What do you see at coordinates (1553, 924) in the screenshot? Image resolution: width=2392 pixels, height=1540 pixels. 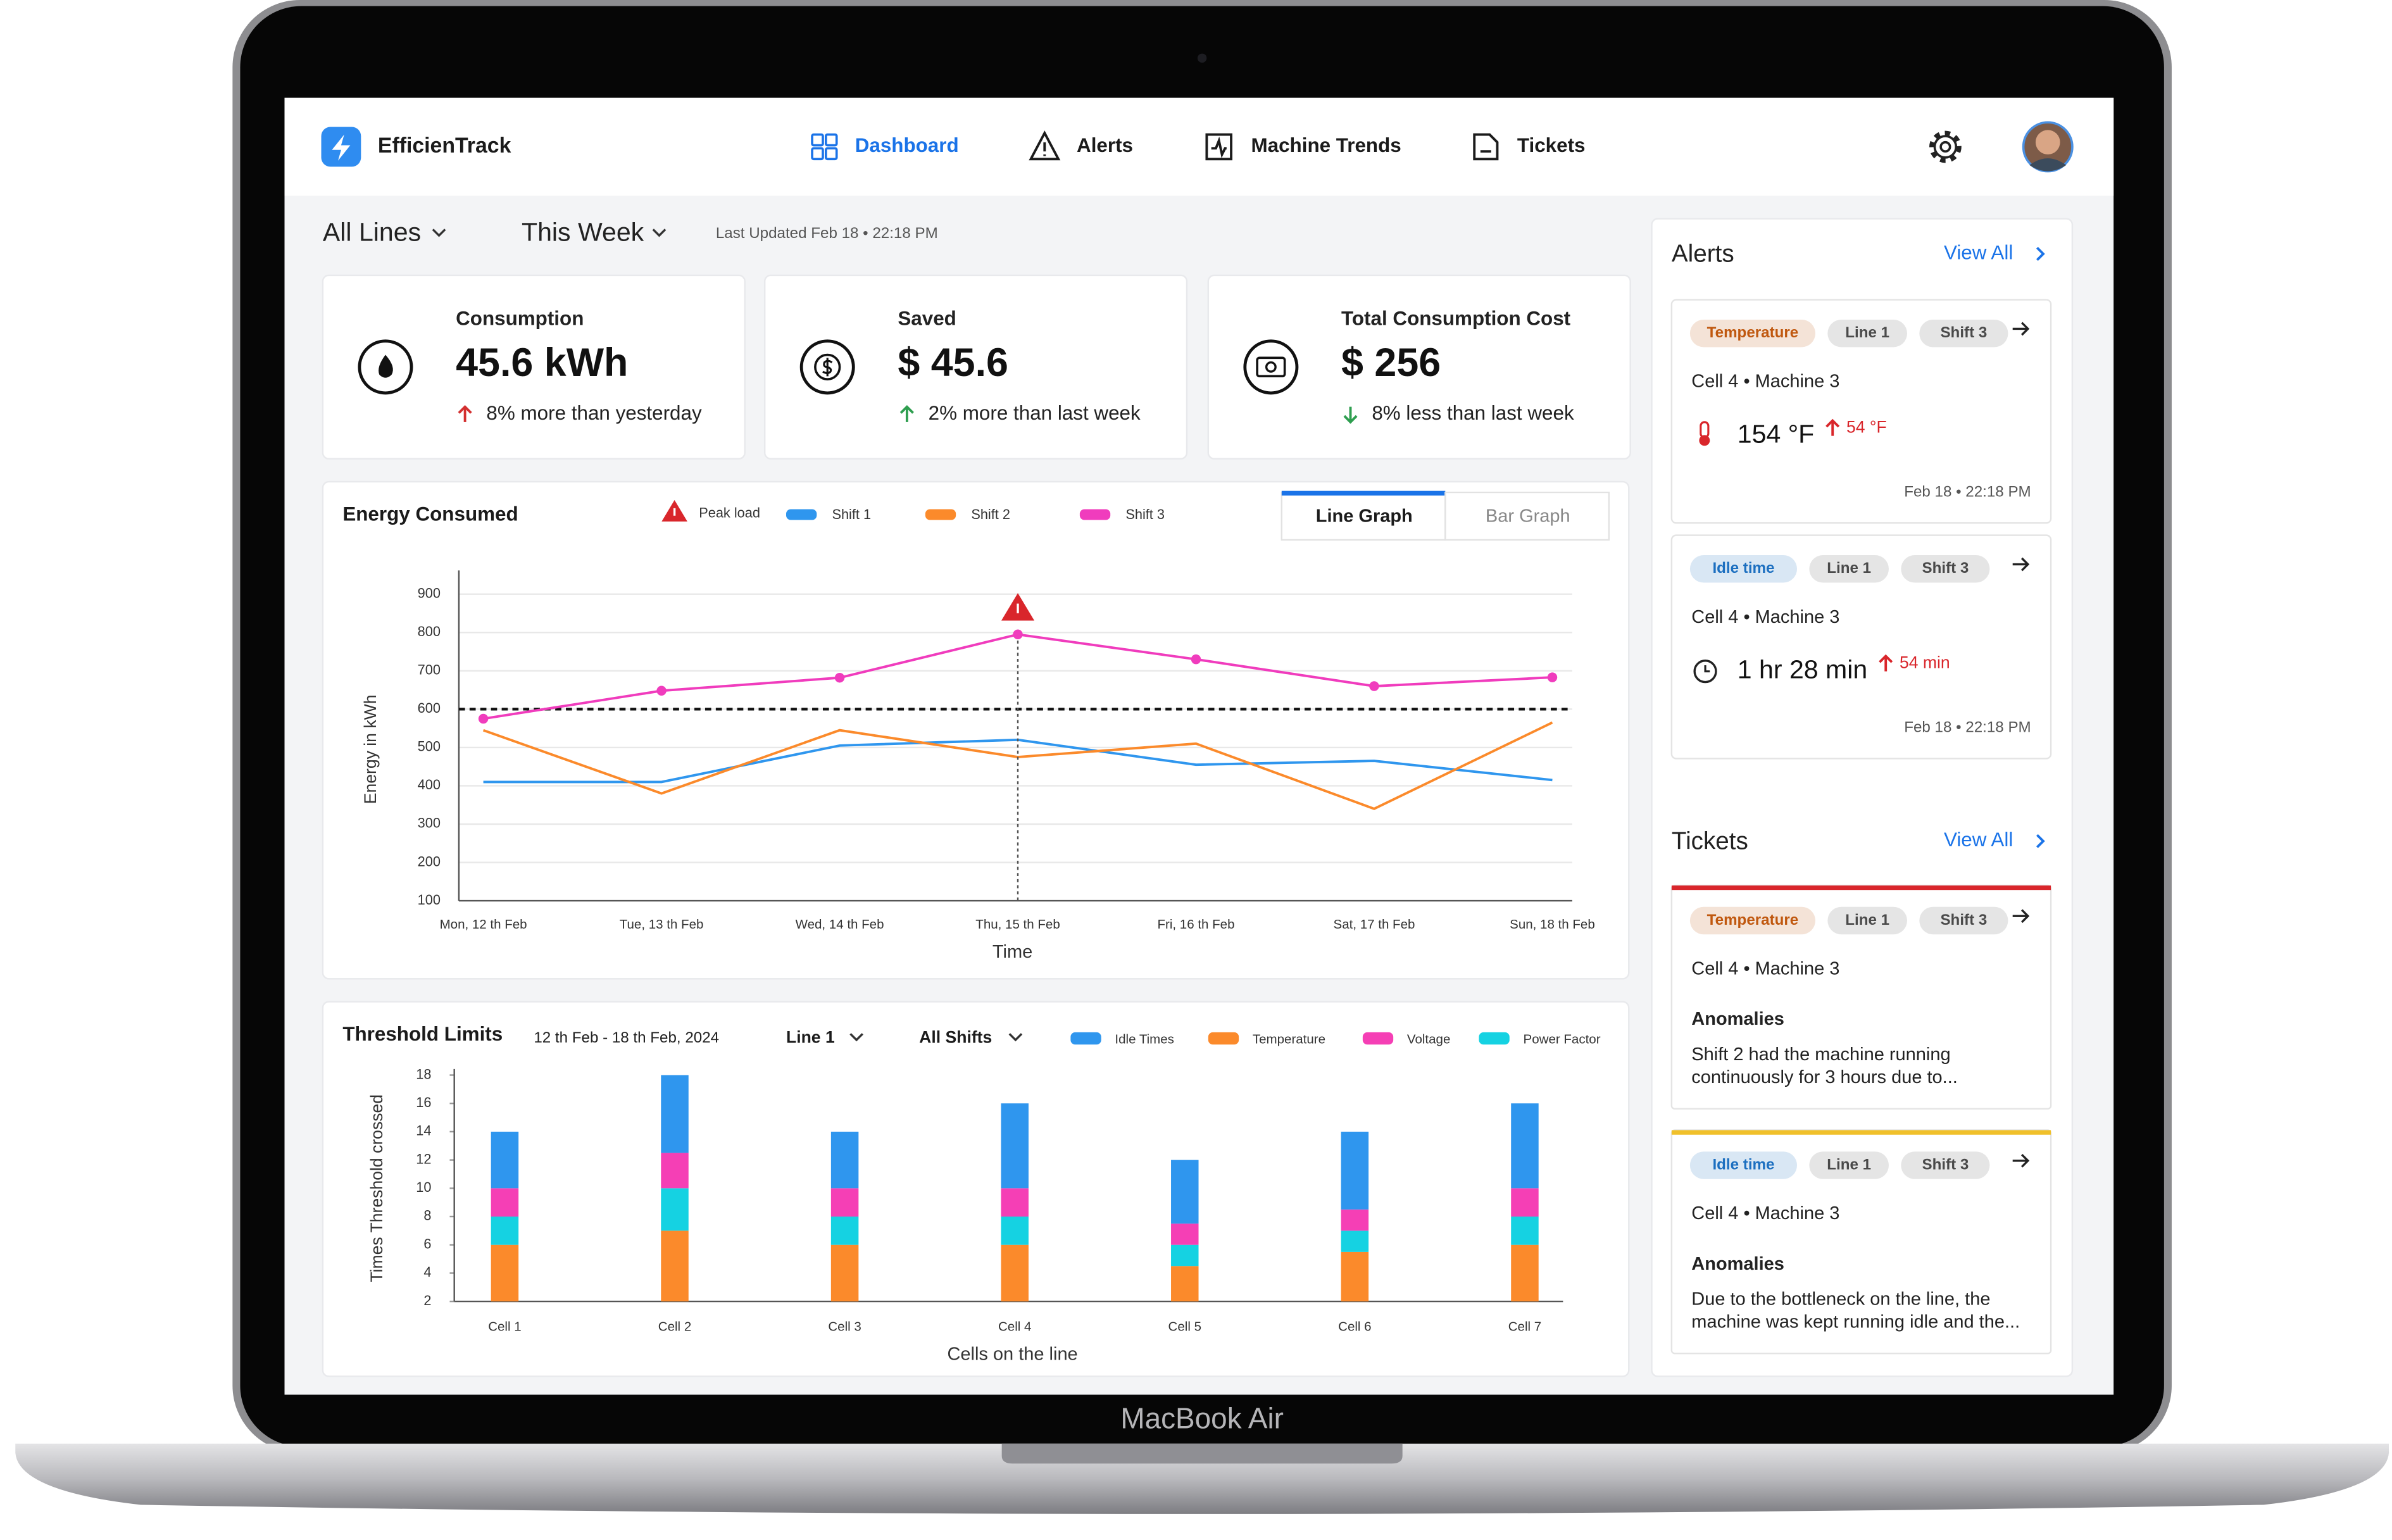 I see `x-tick-label: Sun, 18 th Feb` at bounding box center [1553, 924].